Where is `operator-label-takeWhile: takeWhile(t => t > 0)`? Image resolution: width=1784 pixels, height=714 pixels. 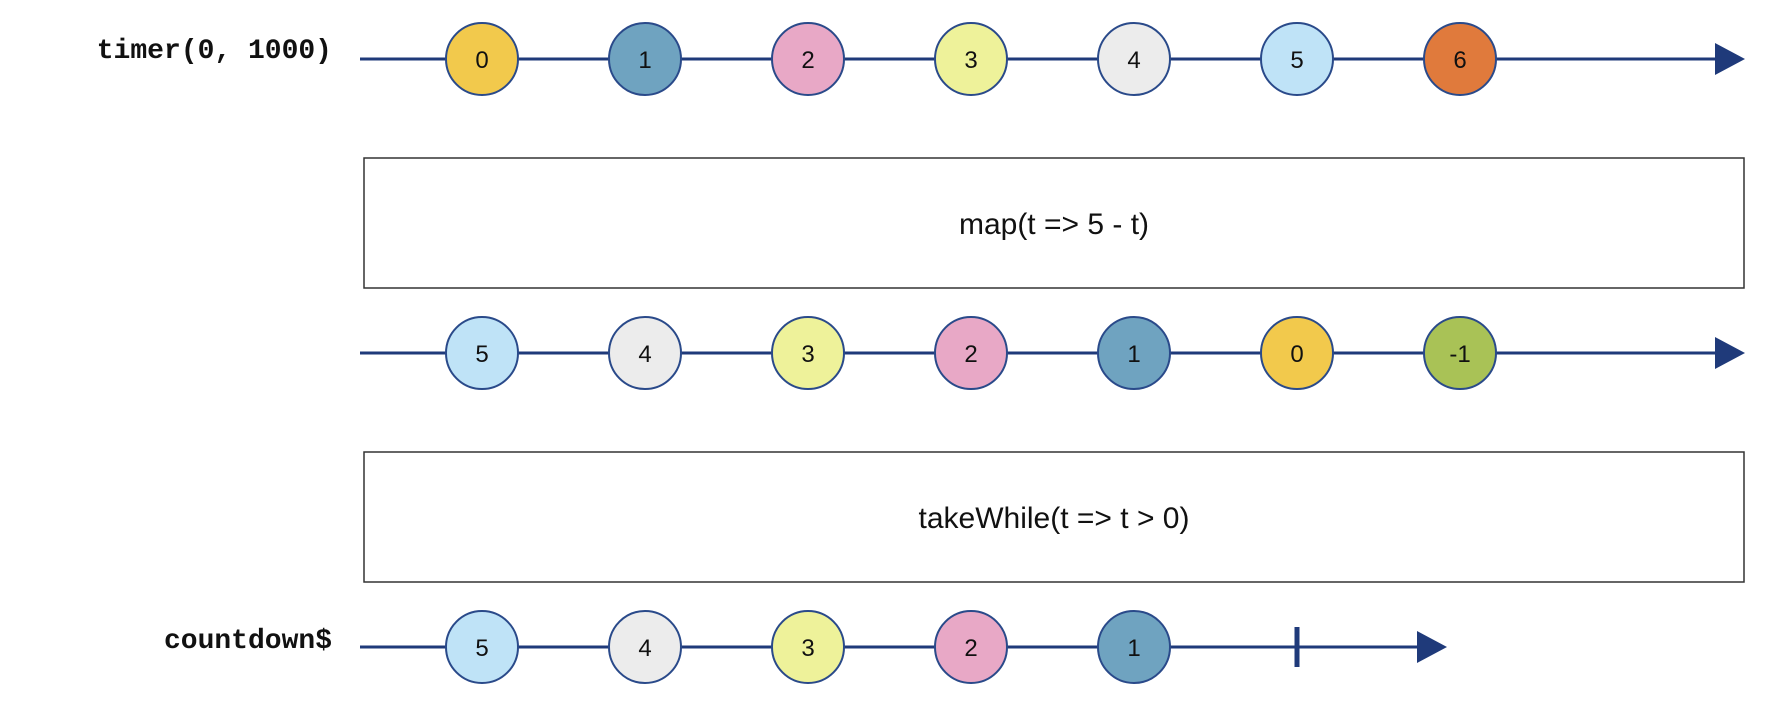
operator-label-takeWhile: takeWhile(t => t > 0) is located at coordinates (1054, 518).